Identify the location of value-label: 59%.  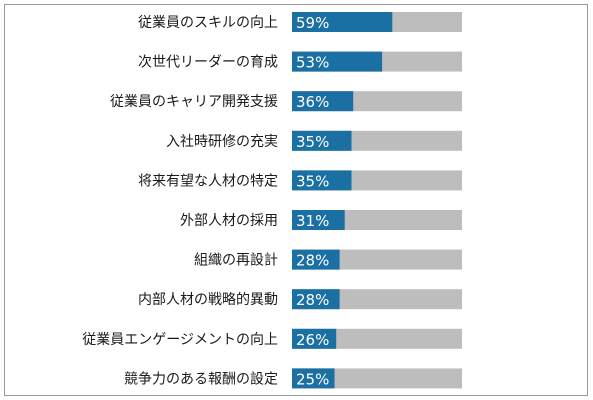
(312, 23).